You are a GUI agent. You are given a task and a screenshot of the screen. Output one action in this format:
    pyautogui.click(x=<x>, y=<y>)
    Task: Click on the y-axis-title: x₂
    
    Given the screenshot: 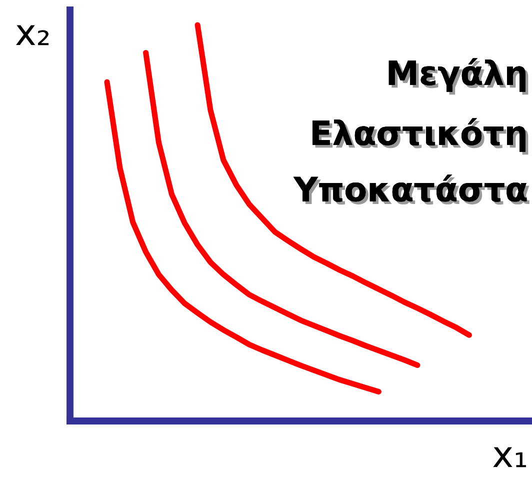 What is the action you would take?
    pyautogui.click(x=32, y=35)
    